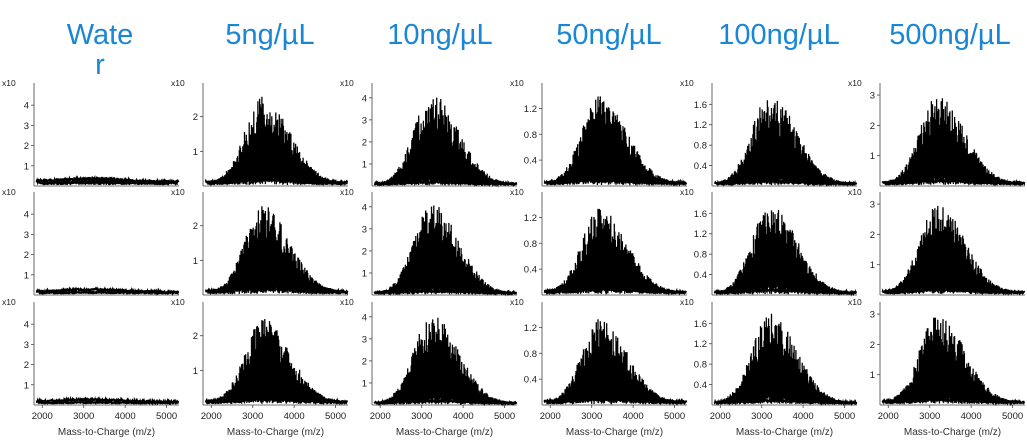 The image size is (1027, 442). I want to click on column-title: 5ng/µL, so click(270, 35).